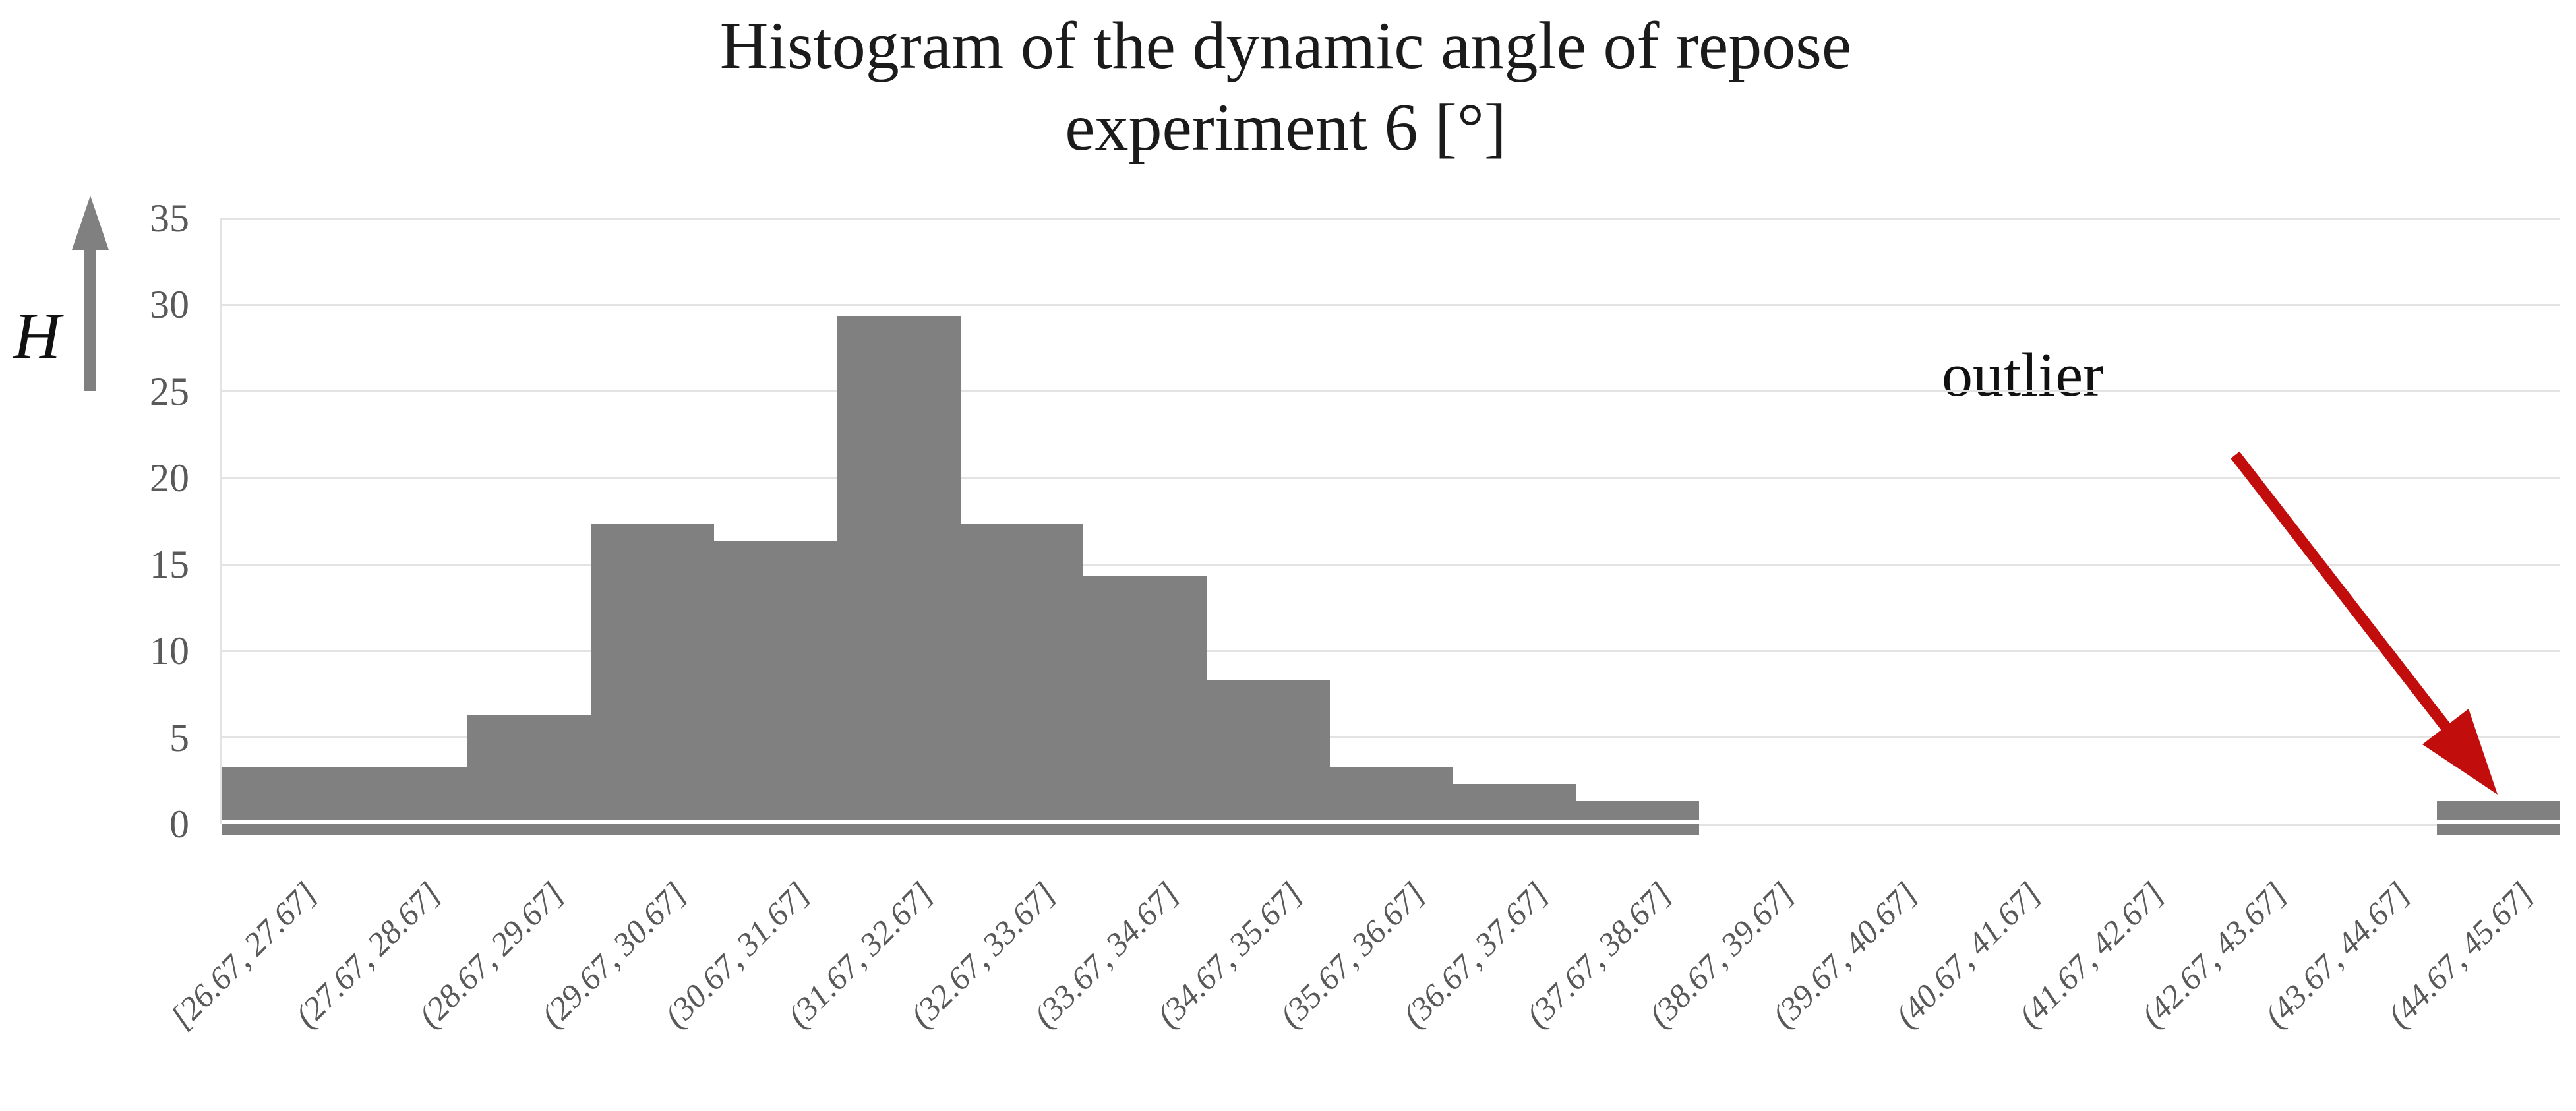 This screenshot has width=2576, height=1111. Describe the element at coordinates (1285, 46) in the screenshot. I see `chart-title: Histogram of the dynamic angle of repose` at that location.